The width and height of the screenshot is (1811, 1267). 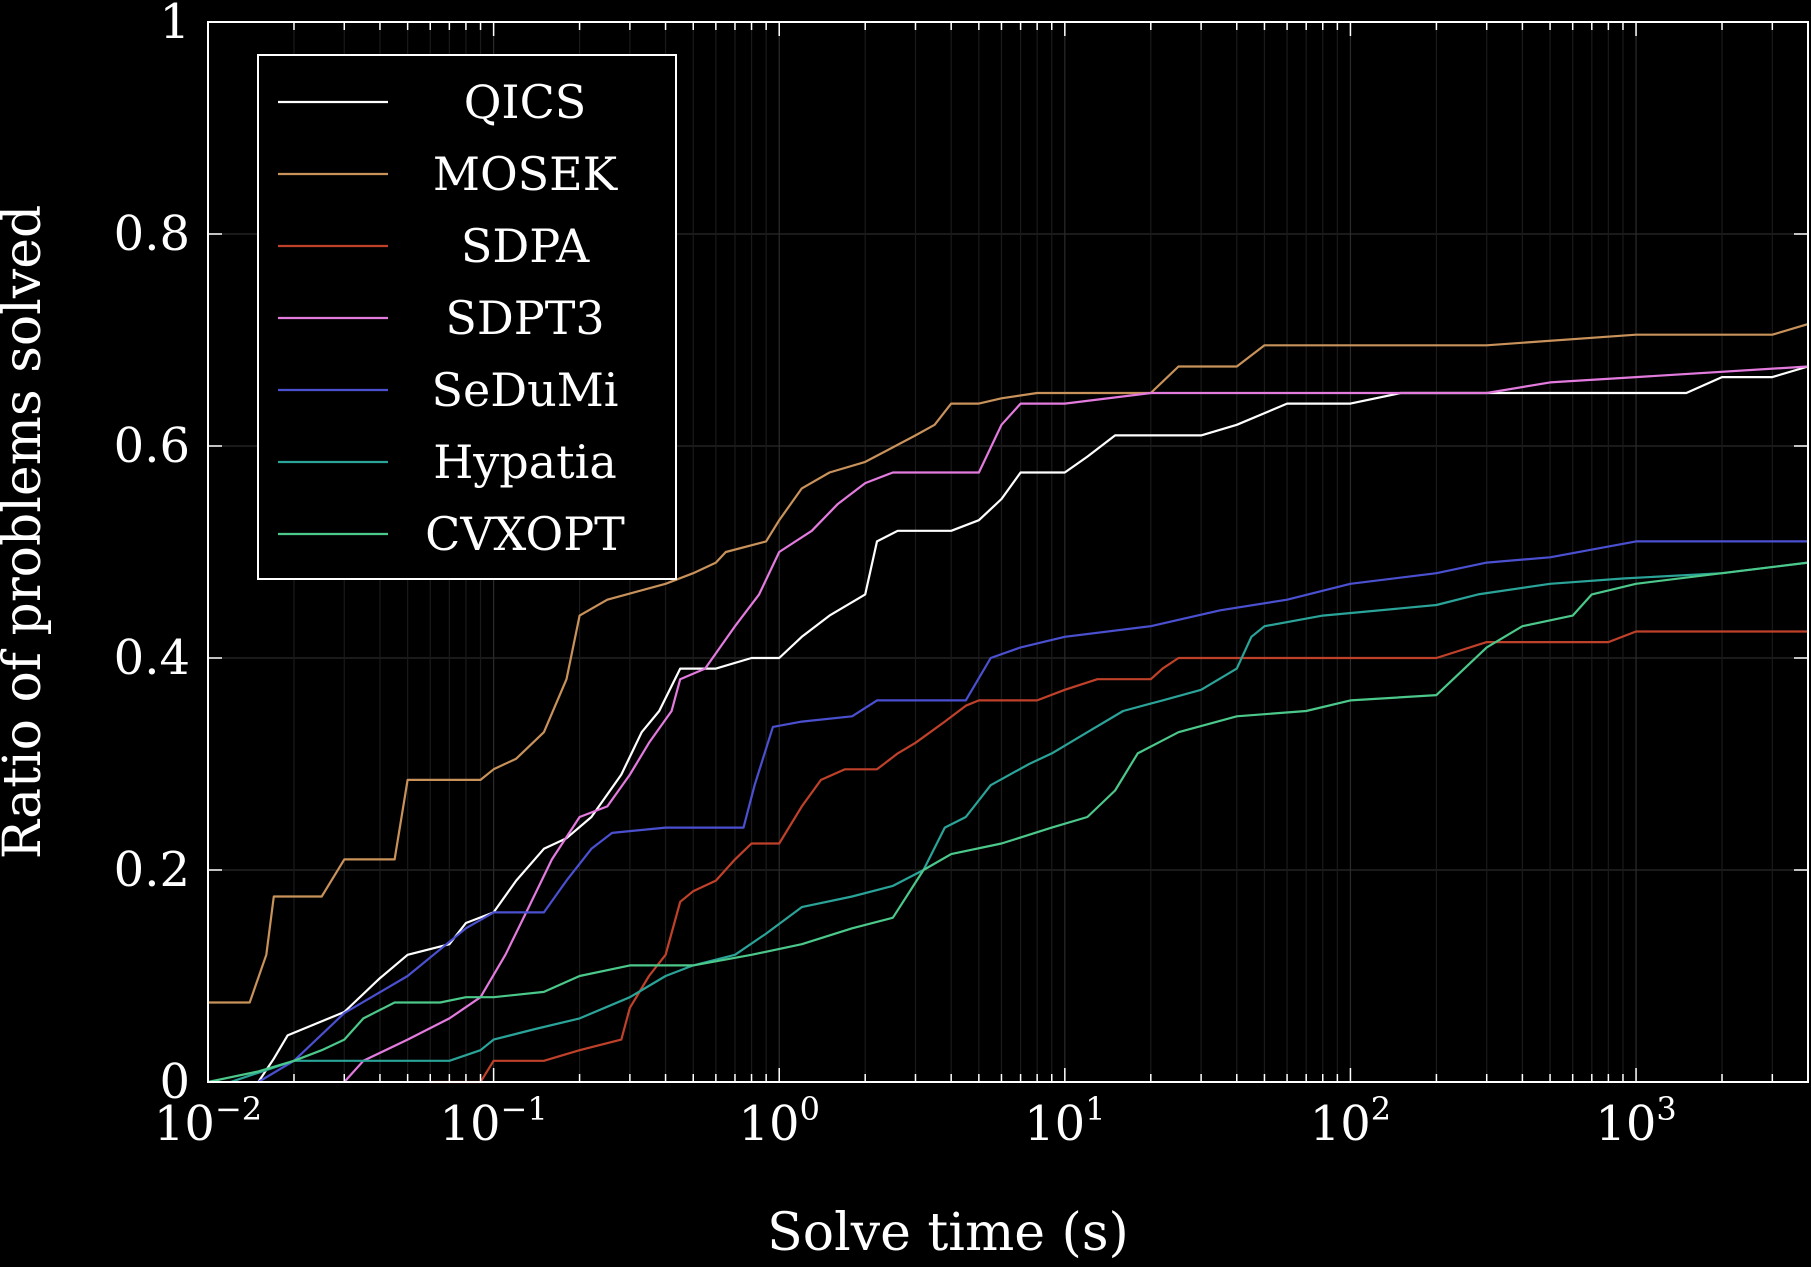 What do you see at coordinates (152, 658) in the screenshot?
I see `y-tick-label: 0.4` at bounding box center [152, 658].